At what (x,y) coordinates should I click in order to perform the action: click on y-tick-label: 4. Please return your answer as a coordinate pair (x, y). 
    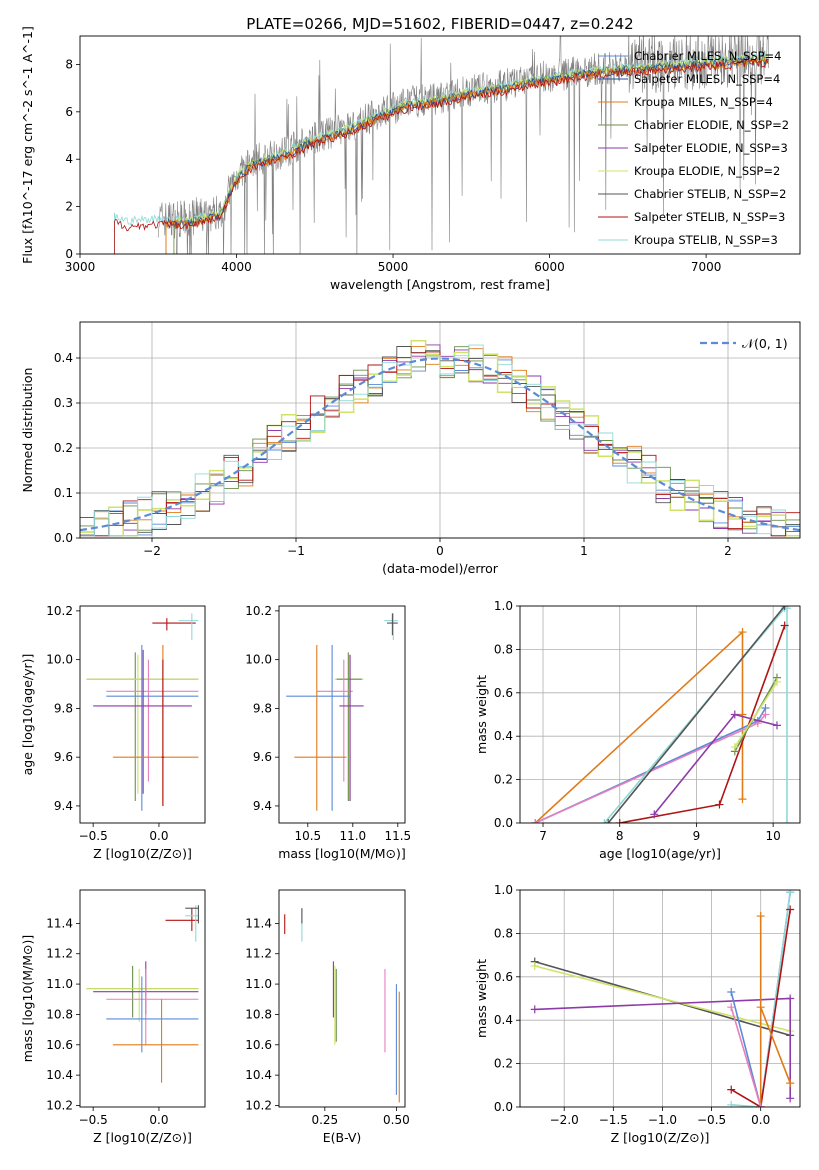
    Looking at the image, I should click on (69, 159).